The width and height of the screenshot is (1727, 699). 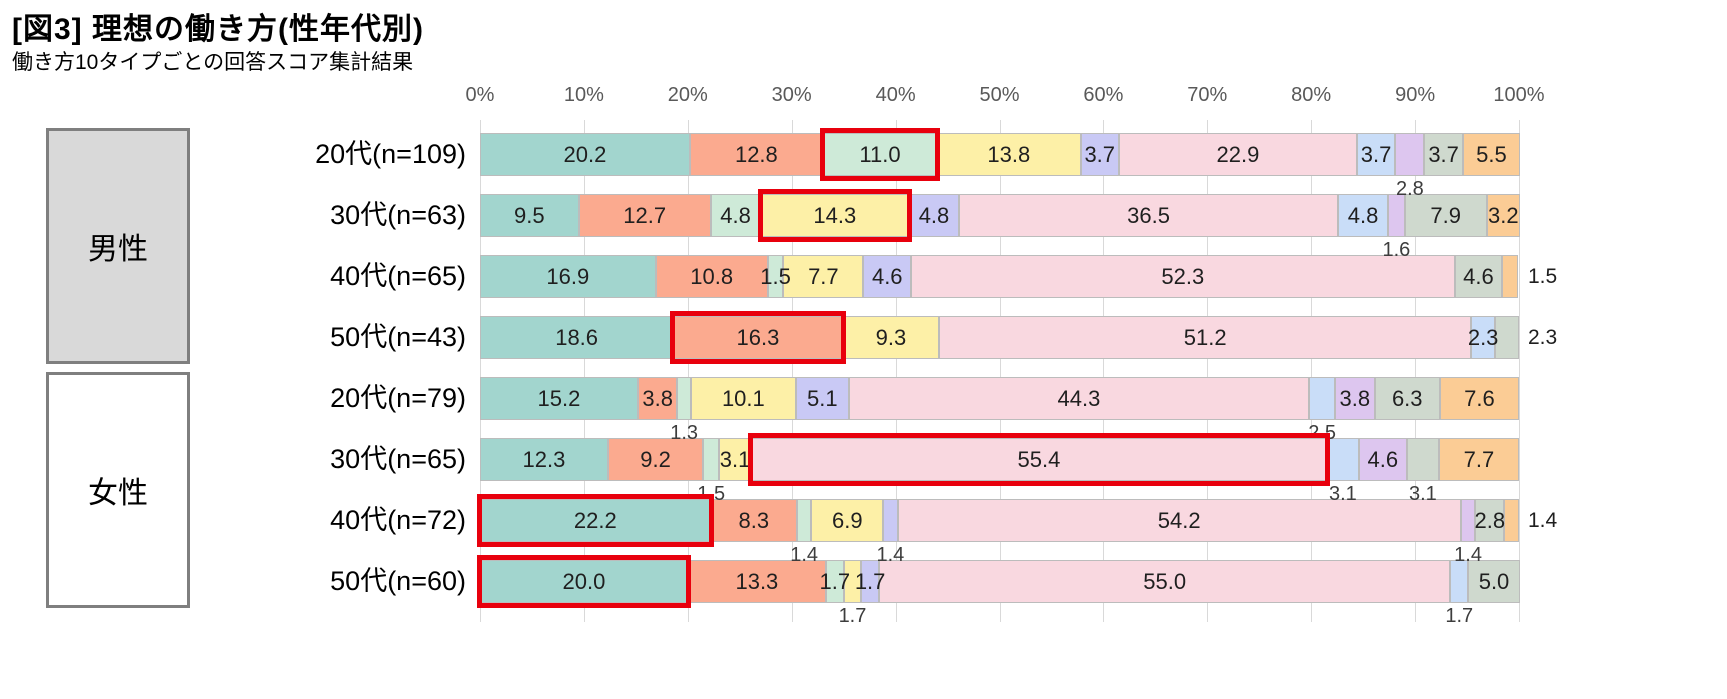 I want to click on segment-value-label: 3.7, so click(x=1100, y=154).